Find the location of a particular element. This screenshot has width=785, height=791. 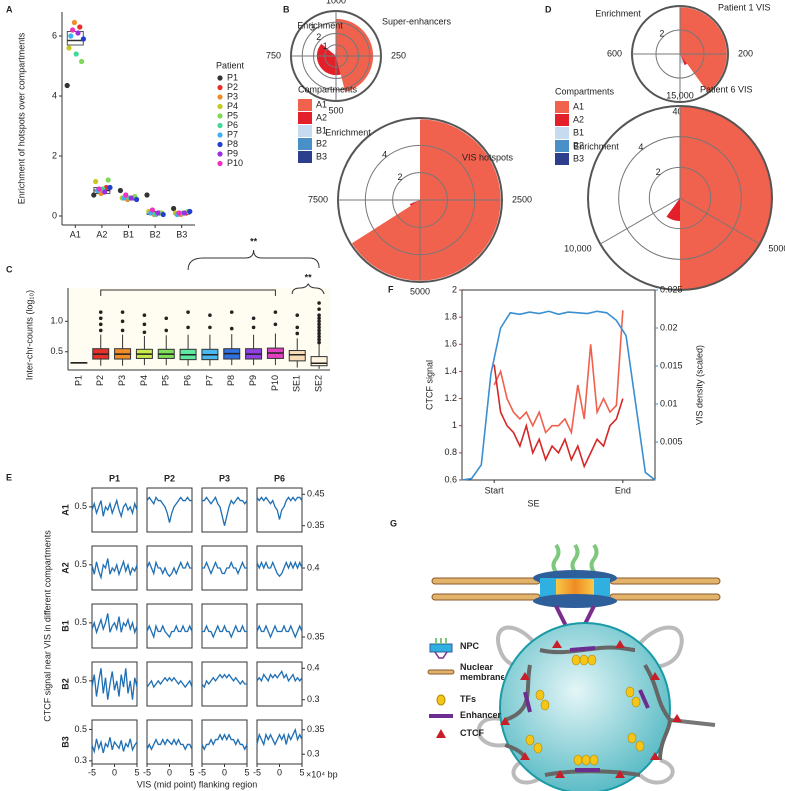

chart-title: Patient 1 VIS is located at coordinates (744, 7).